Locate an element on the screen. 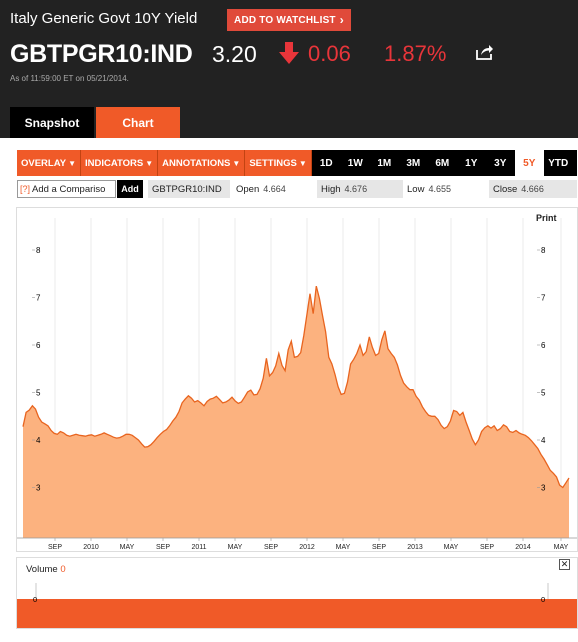 The width and height of the screenshot is (578, 642). view-tabs: Snapshot Chart is located at coordinates (96, 122).